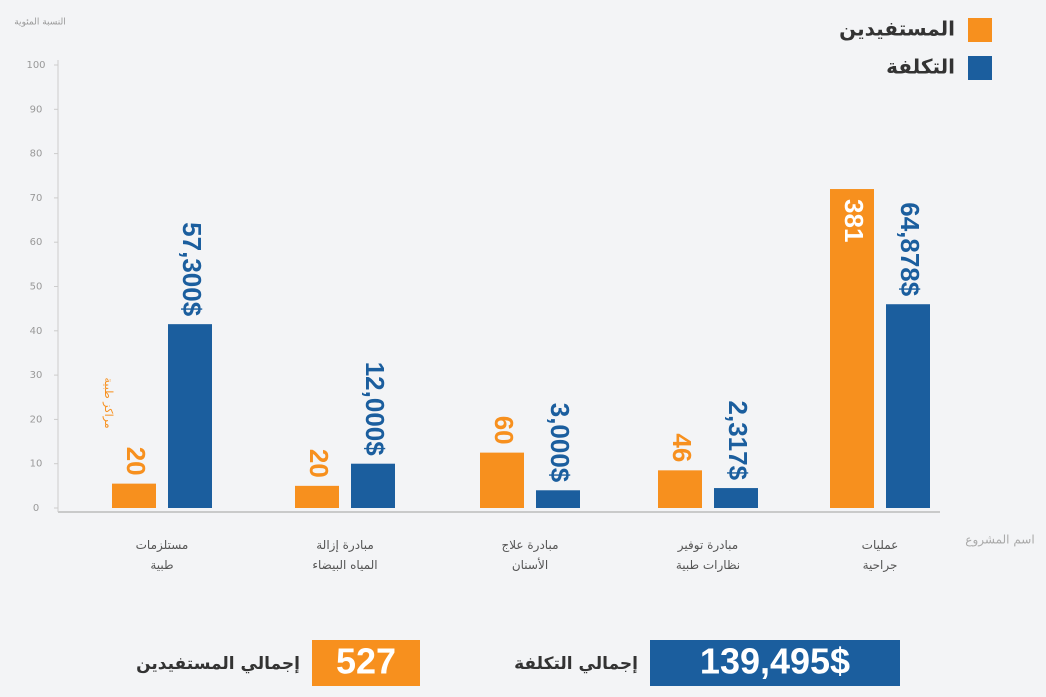 The image size is (1046, 697). Describe the element at coordinates (504, 430) in the screenshot. I see `data-label: 60` at that location.